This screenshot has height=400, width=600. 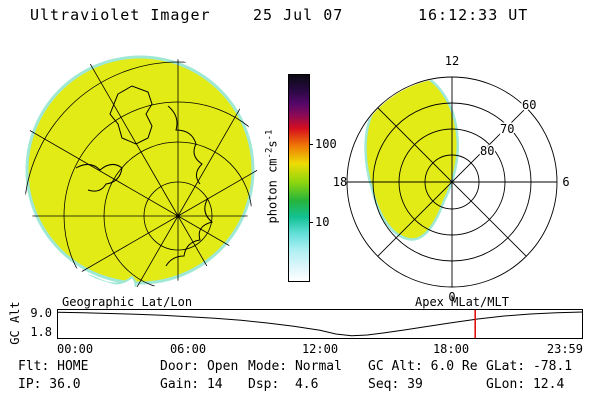 I want to click on y-tick-9: 9.0, so click(x=41, y=313).